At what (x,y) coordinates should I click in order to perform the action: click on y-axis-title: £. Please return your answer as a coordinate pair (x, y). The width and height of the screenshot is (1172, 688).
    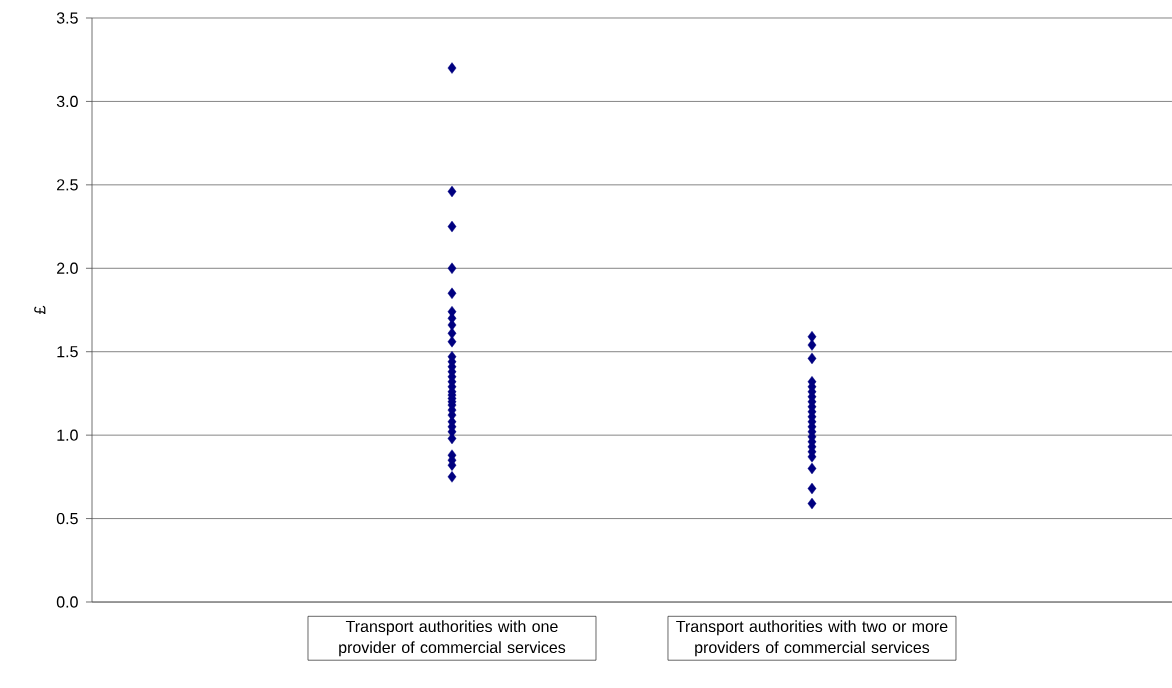
    Looking at the image, I should click on (40, 309).